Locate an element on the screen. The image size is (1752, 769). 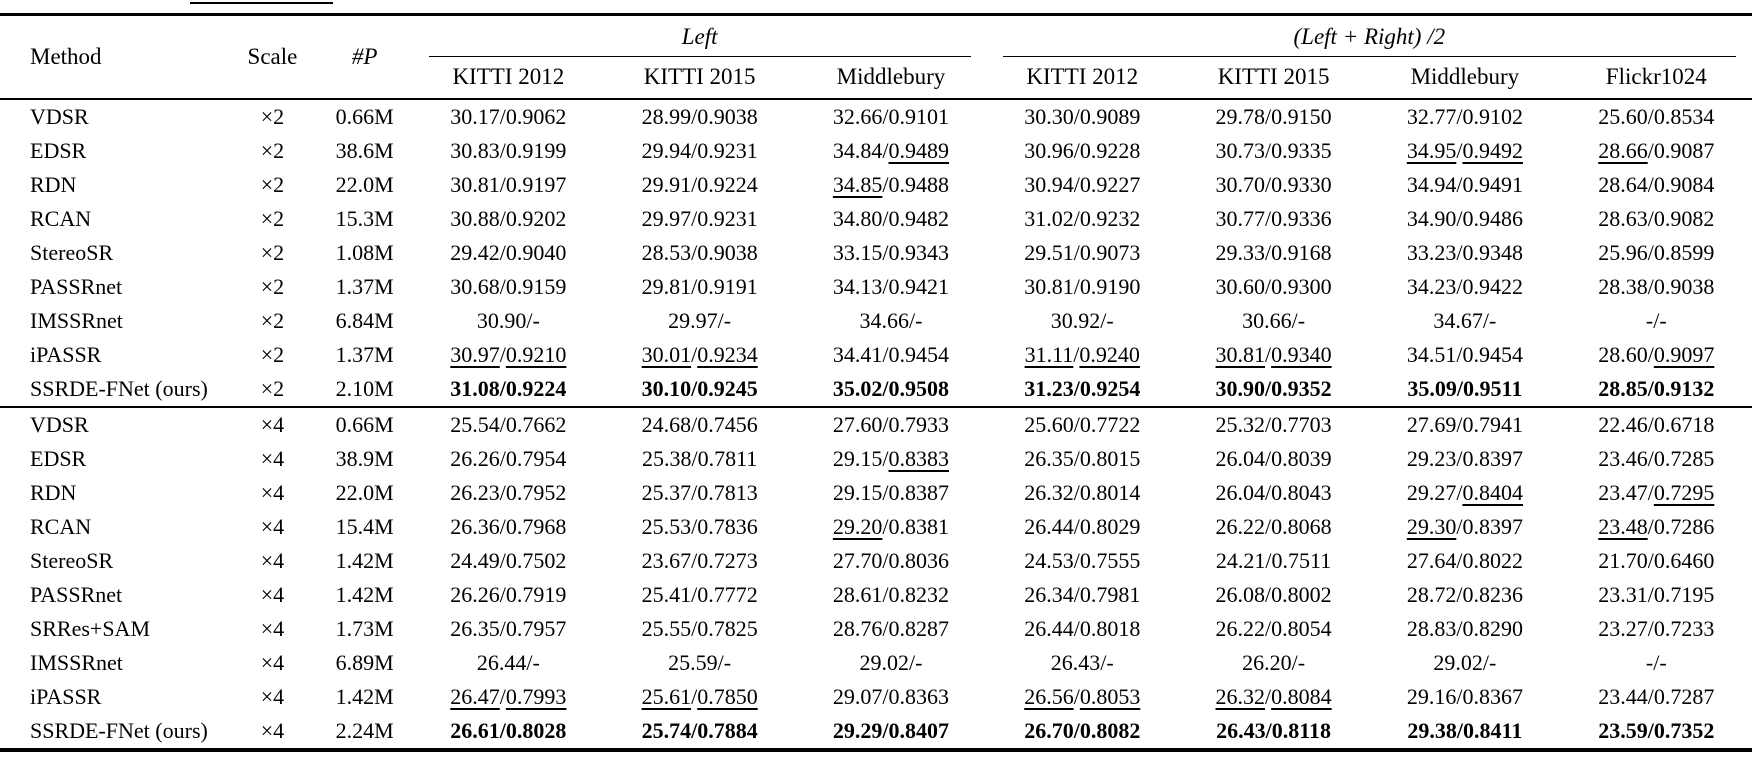
psnr-value: 34.23 is located at coordinates (1431, 286).